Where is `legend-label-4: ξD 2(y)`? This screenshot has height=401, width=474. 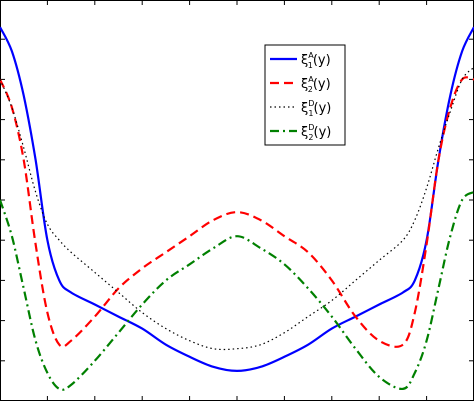 legend-label-4: ξD 2(y) is located at coordinates (316, 132).